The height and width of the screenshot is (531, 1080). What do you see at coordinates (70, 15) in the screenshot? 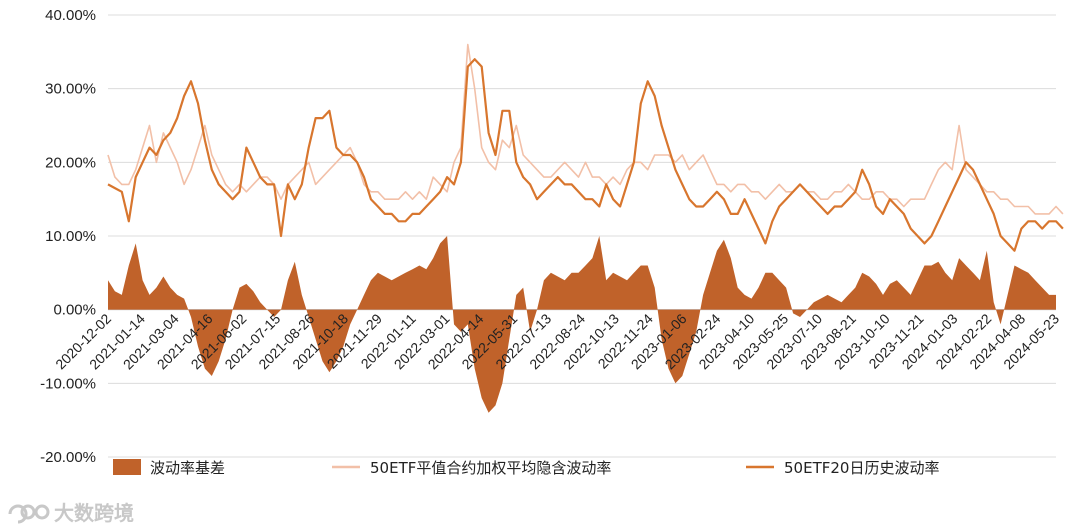
I see `y-tick-label: 40.00%` at bounding box center [70, 15].